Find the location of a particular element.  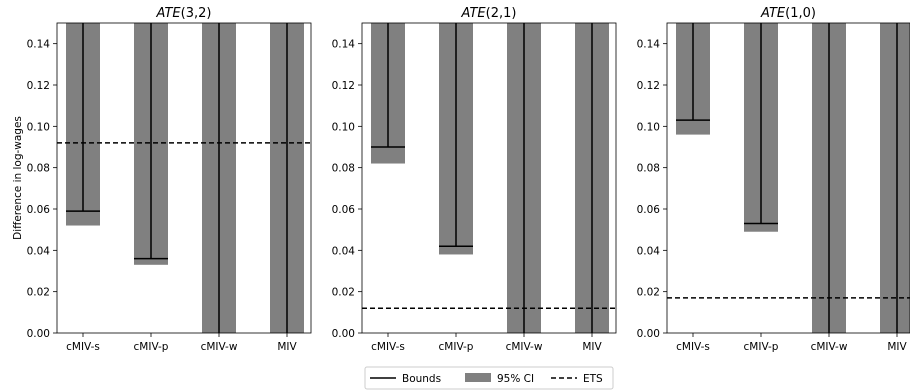

legend-ci-swatch is located at coordinates (478, 377).